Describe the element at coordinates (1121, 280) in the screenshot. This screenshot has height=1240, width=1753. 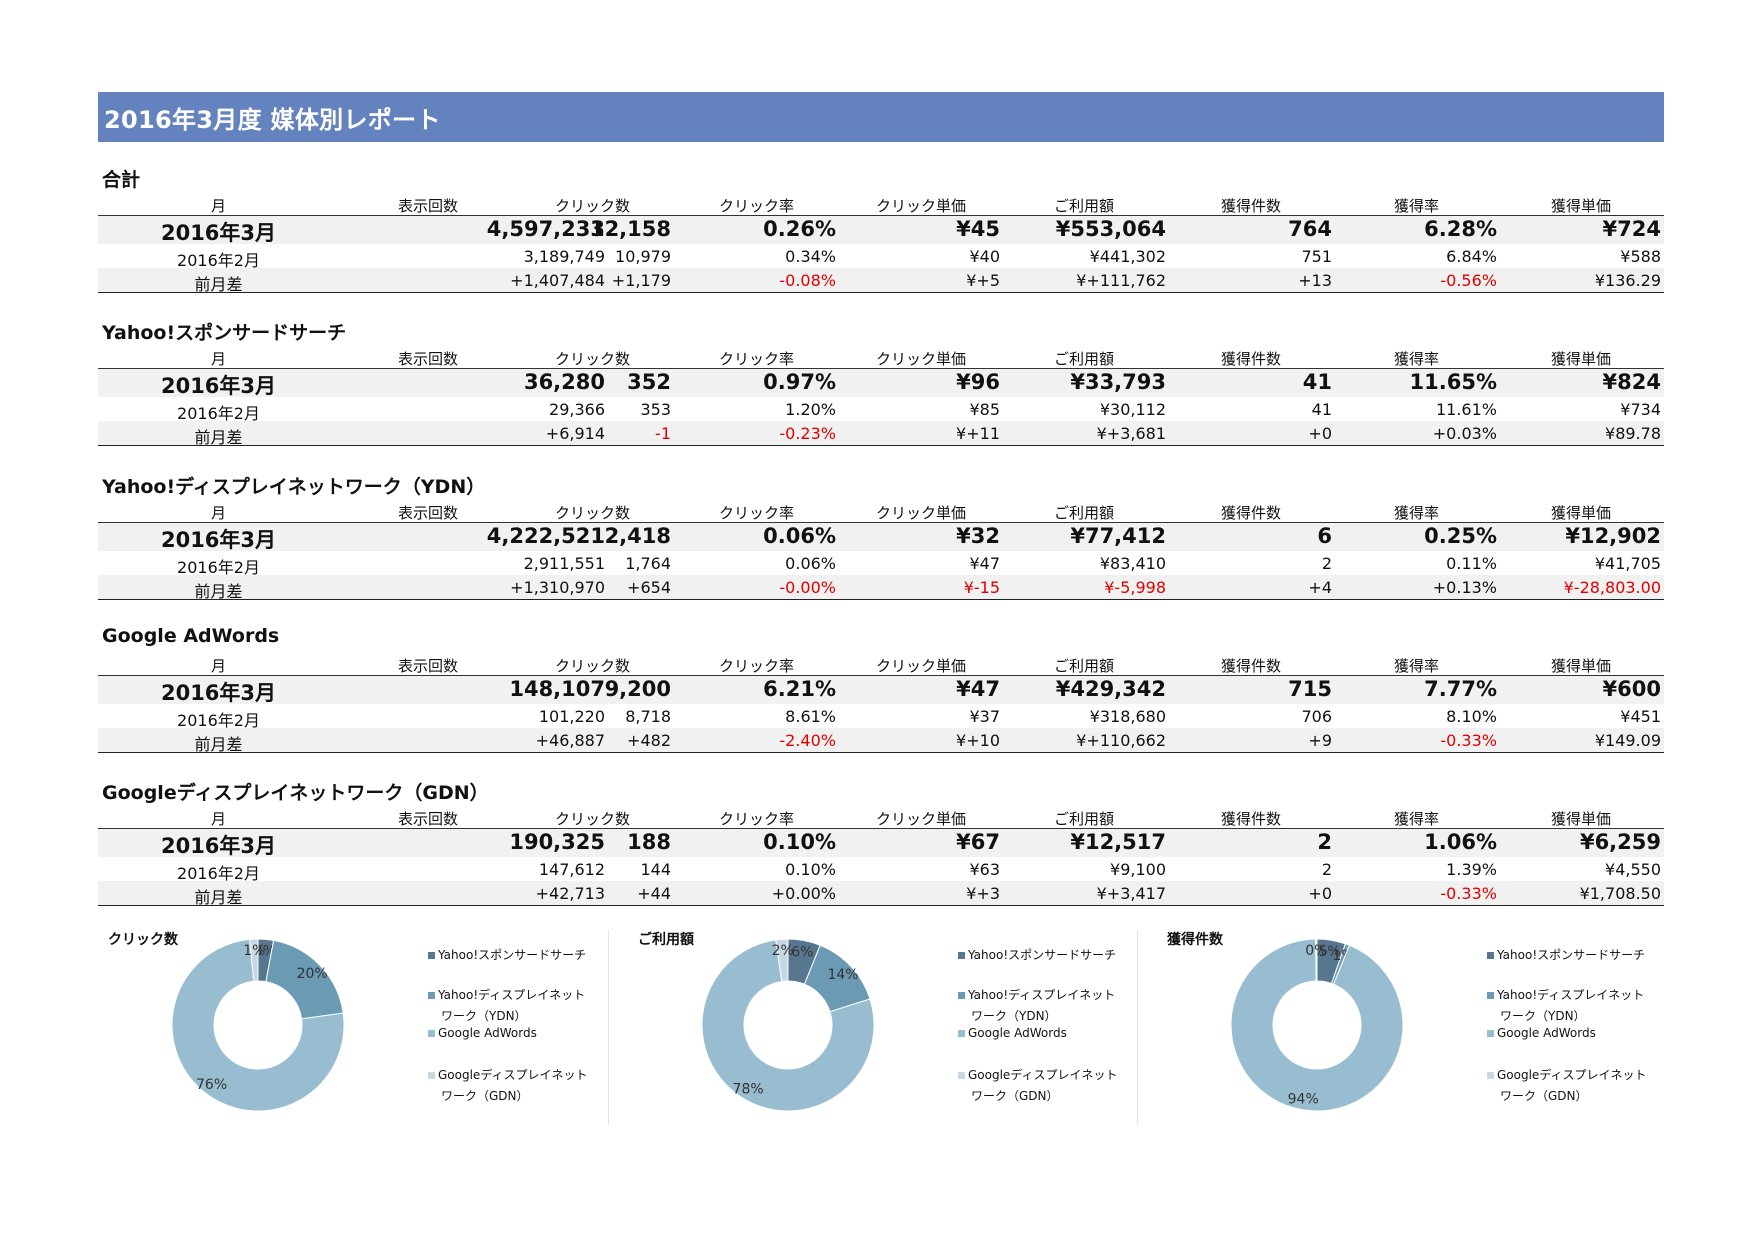
I see `cell-spend: ¥+111,762` at that location.